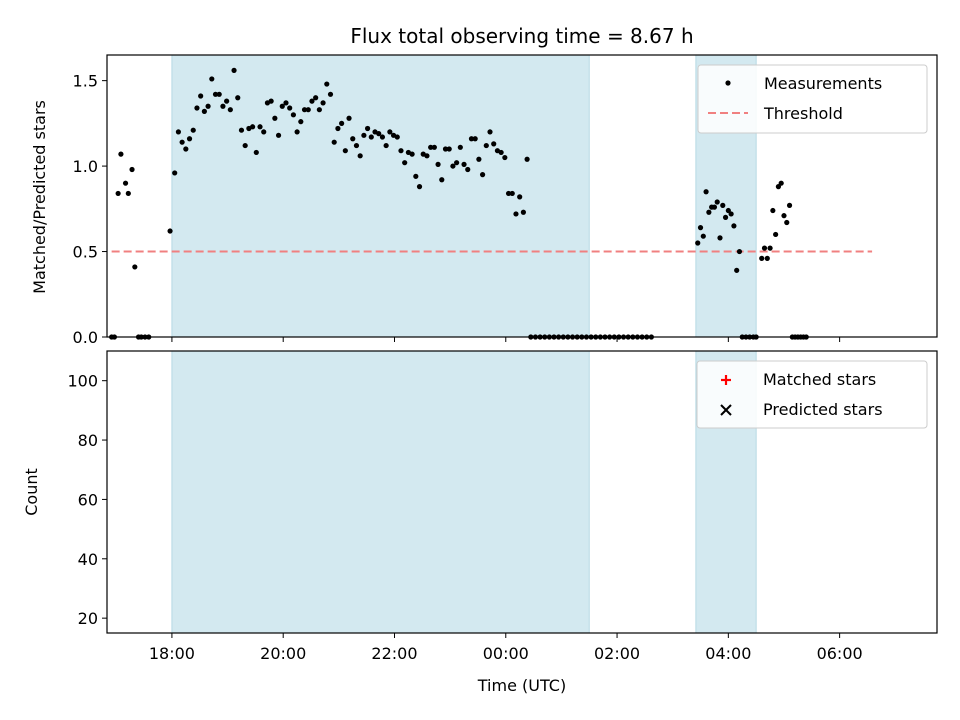 This screenshot has width=960, height=720. I want to click on y-tick-label: 1.0, so click(85, 166).